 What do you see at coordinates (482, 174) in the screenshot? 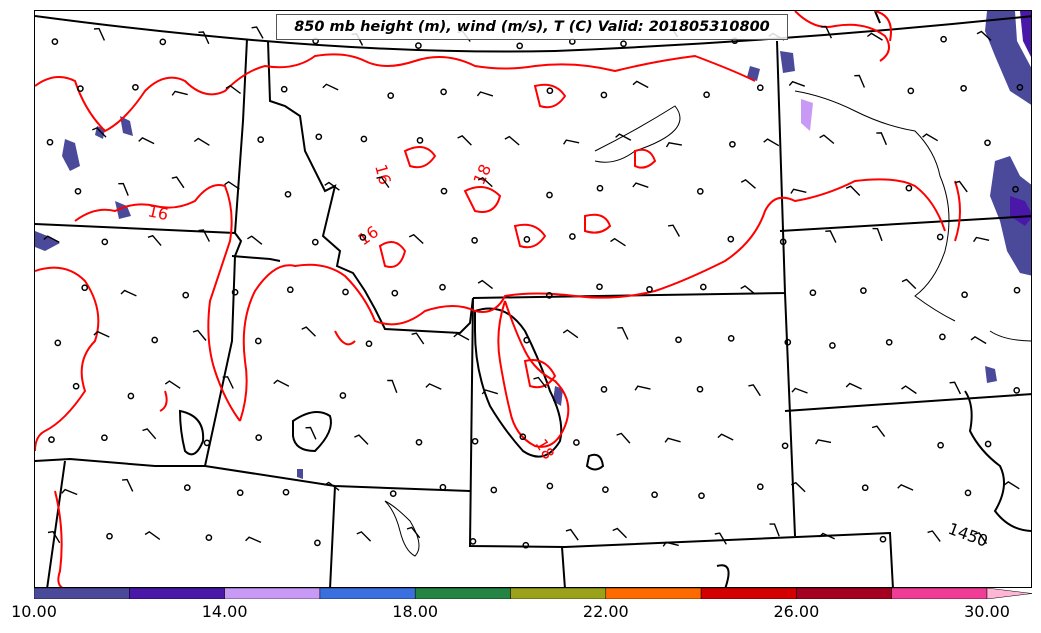
I see `temperature-label: 18` at bounding box center [482, 174].